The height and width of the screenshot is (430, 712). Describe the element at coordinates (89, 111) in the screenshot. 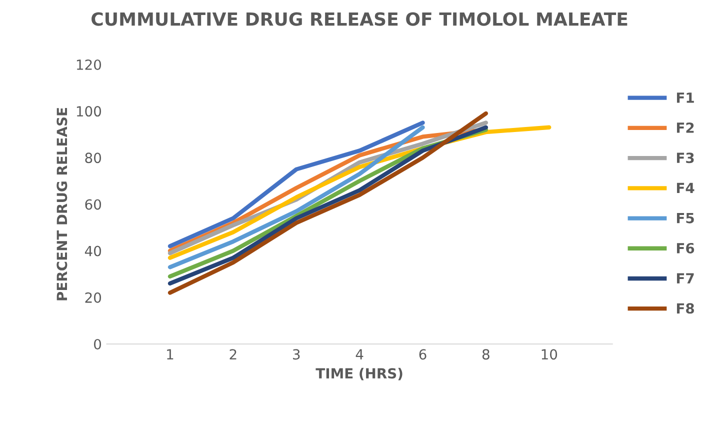

I see `y-tick-label: 100` at that location.